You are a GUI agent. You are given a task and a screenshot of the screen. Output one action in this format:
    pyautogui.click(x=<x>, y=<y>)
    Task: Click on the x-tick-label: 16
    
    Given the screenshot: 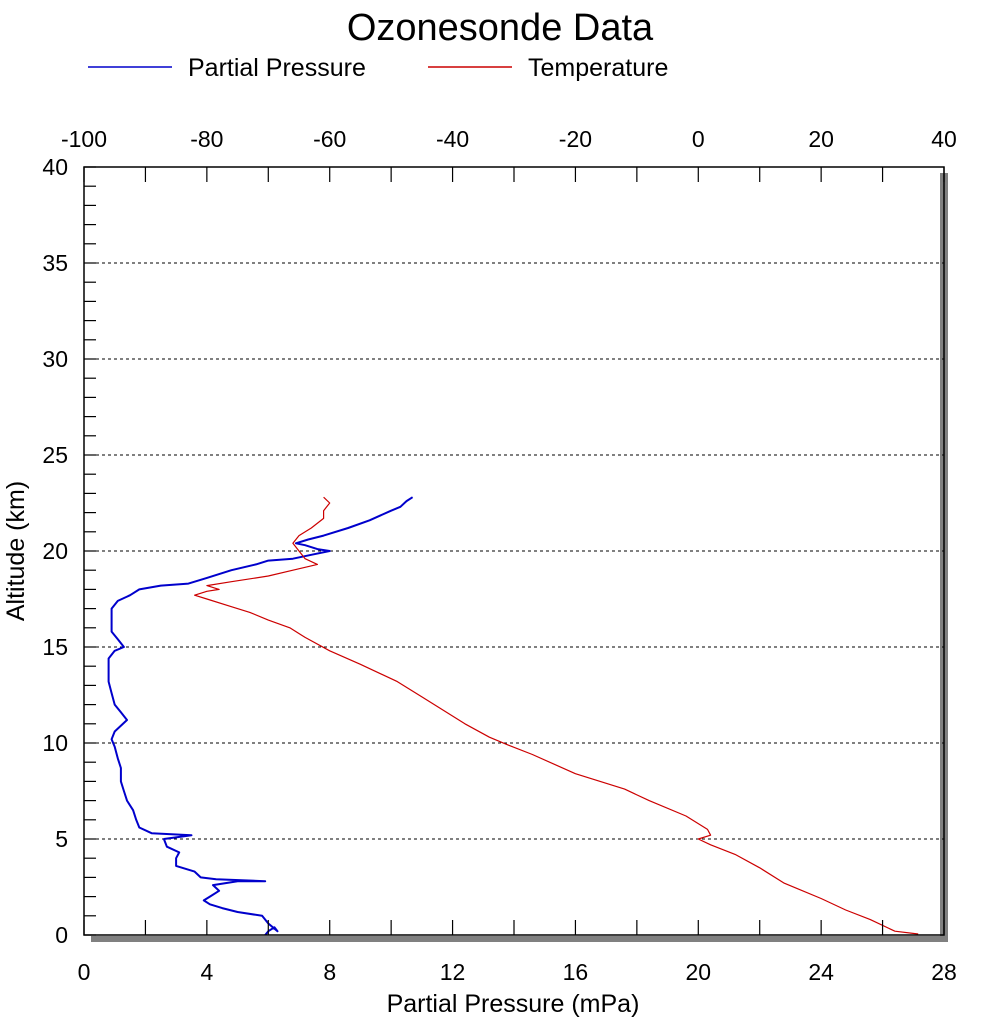 What is the action you would take?
    pyautogui.click(x=576, y=972)
    